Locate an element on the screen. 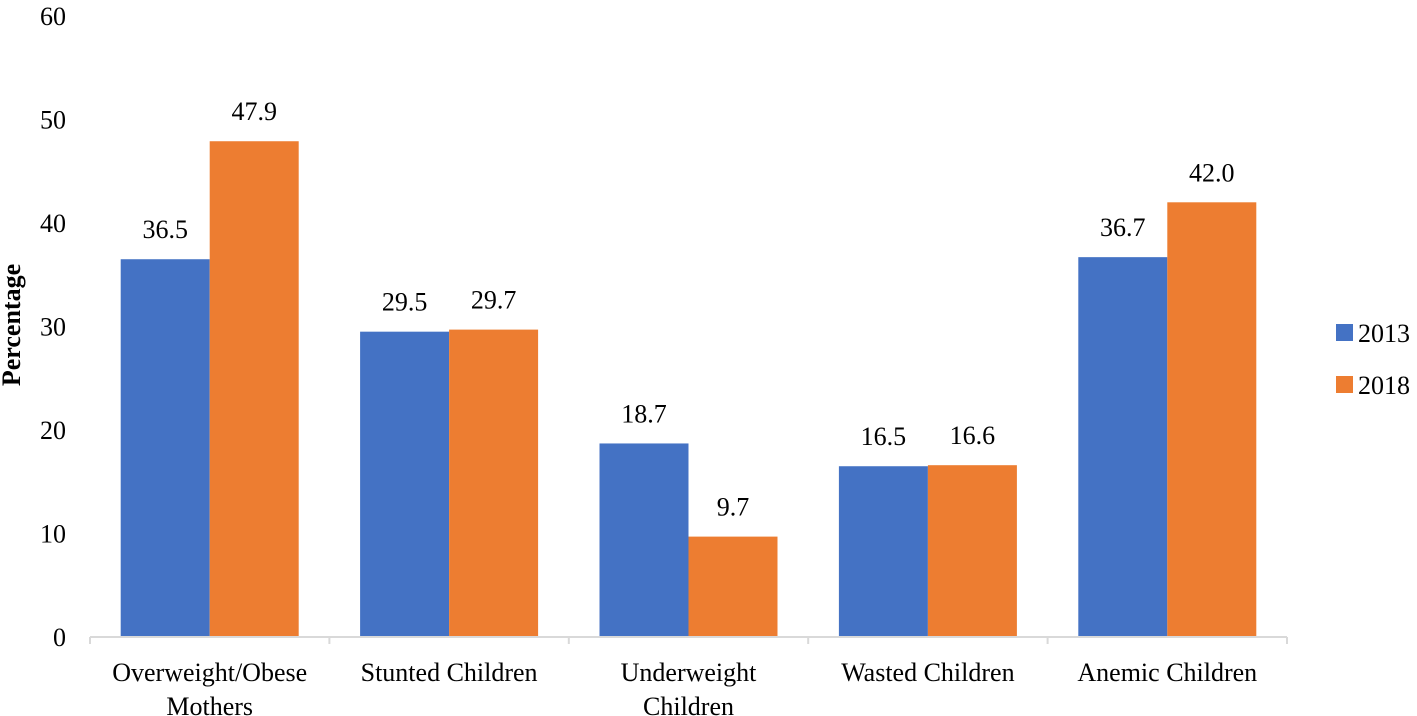  x-axis-ticks is located at coordinates (688, 640).